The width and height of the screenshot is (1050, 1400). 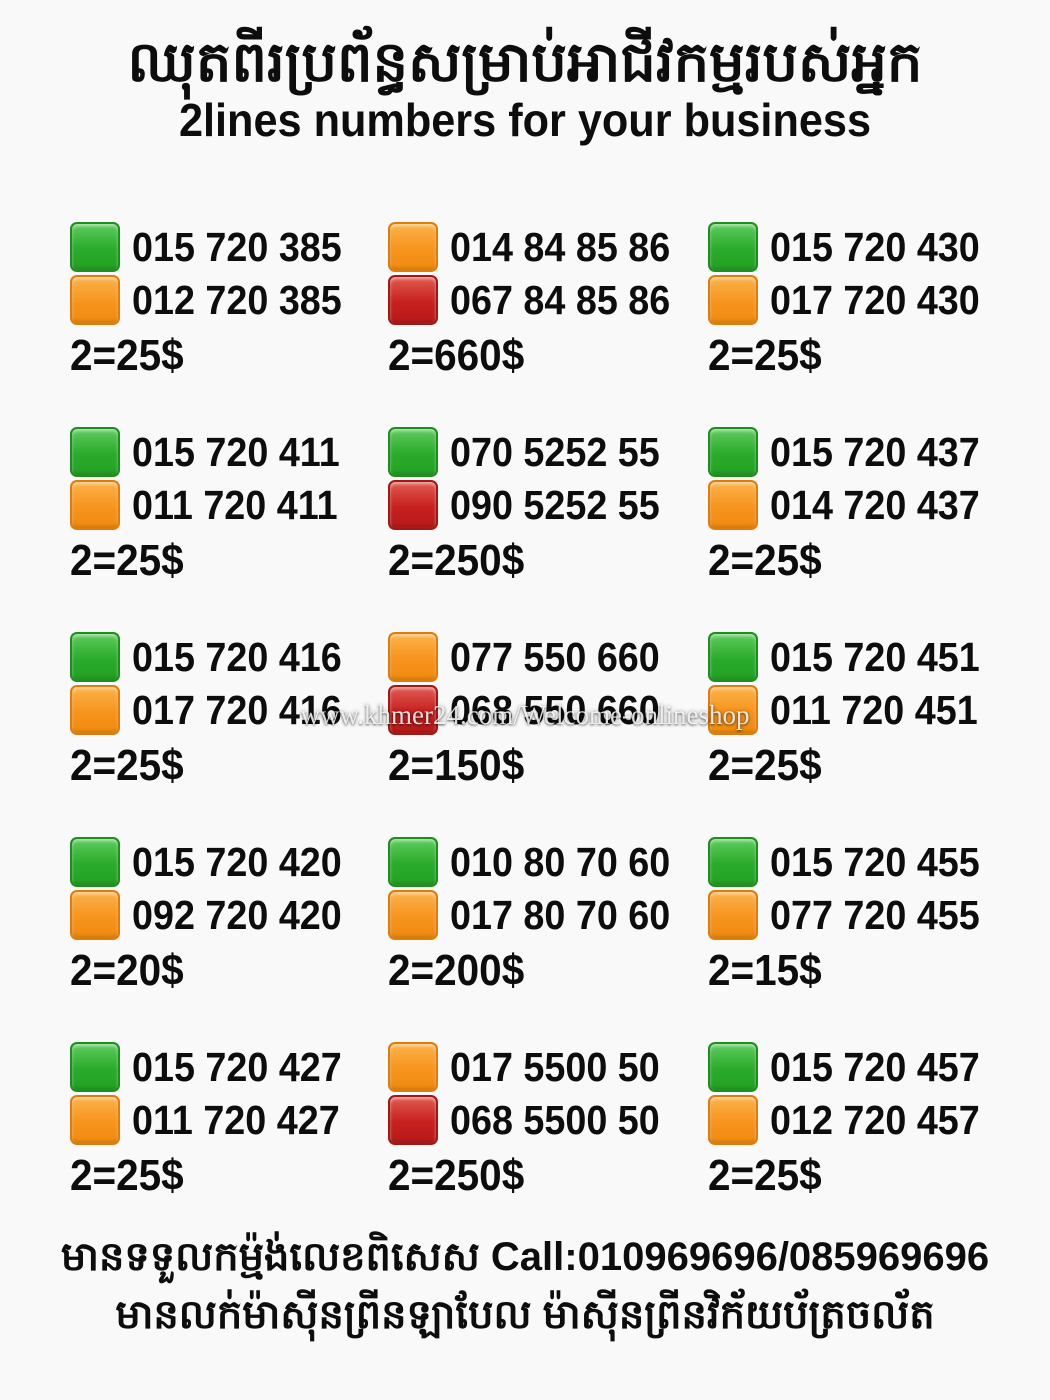 I want to click on phone-number: 017 80 70 60, so click(x=560, y=914).